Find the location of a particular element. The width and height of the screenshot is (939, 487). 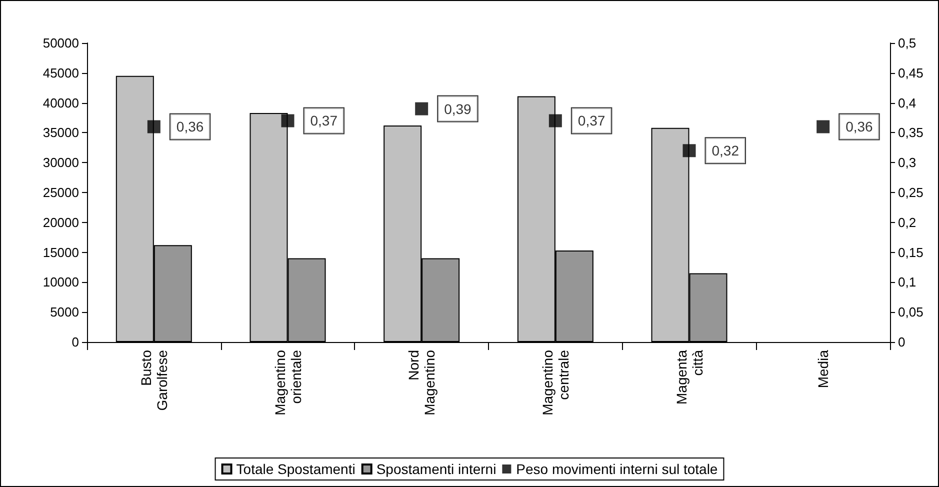

legend-label: Spostamenti interni is located at coordinates (436, 469).